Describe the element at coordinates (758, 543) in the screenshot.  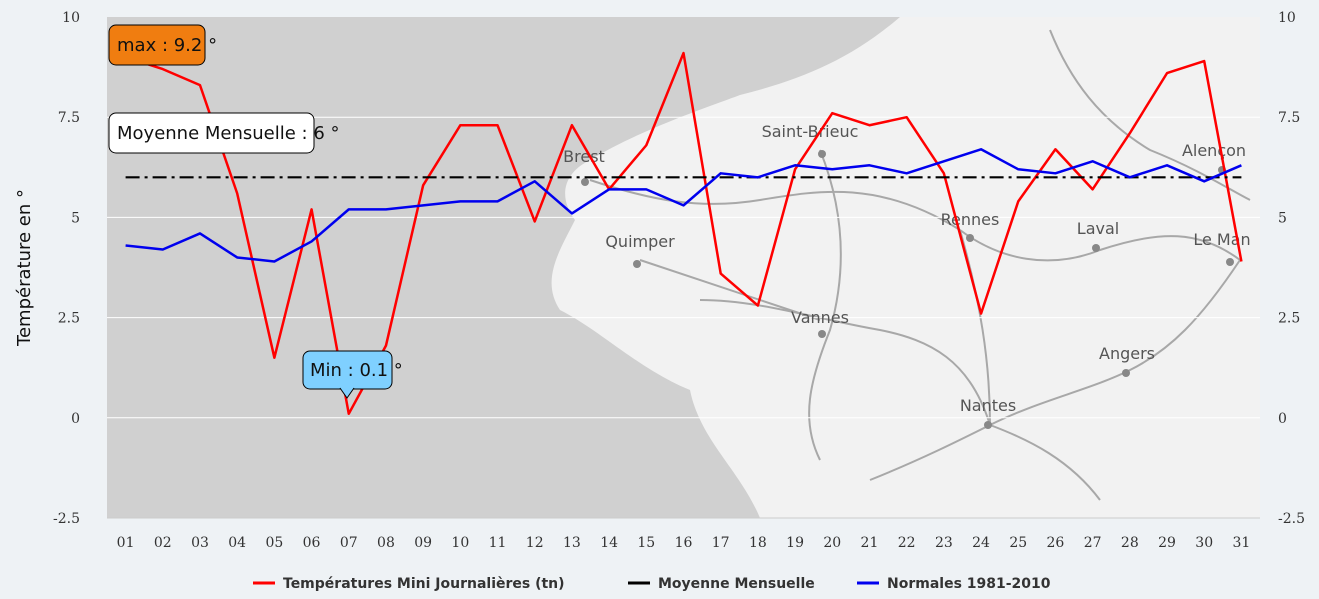
I see `x-tick-label: 18` at that location.